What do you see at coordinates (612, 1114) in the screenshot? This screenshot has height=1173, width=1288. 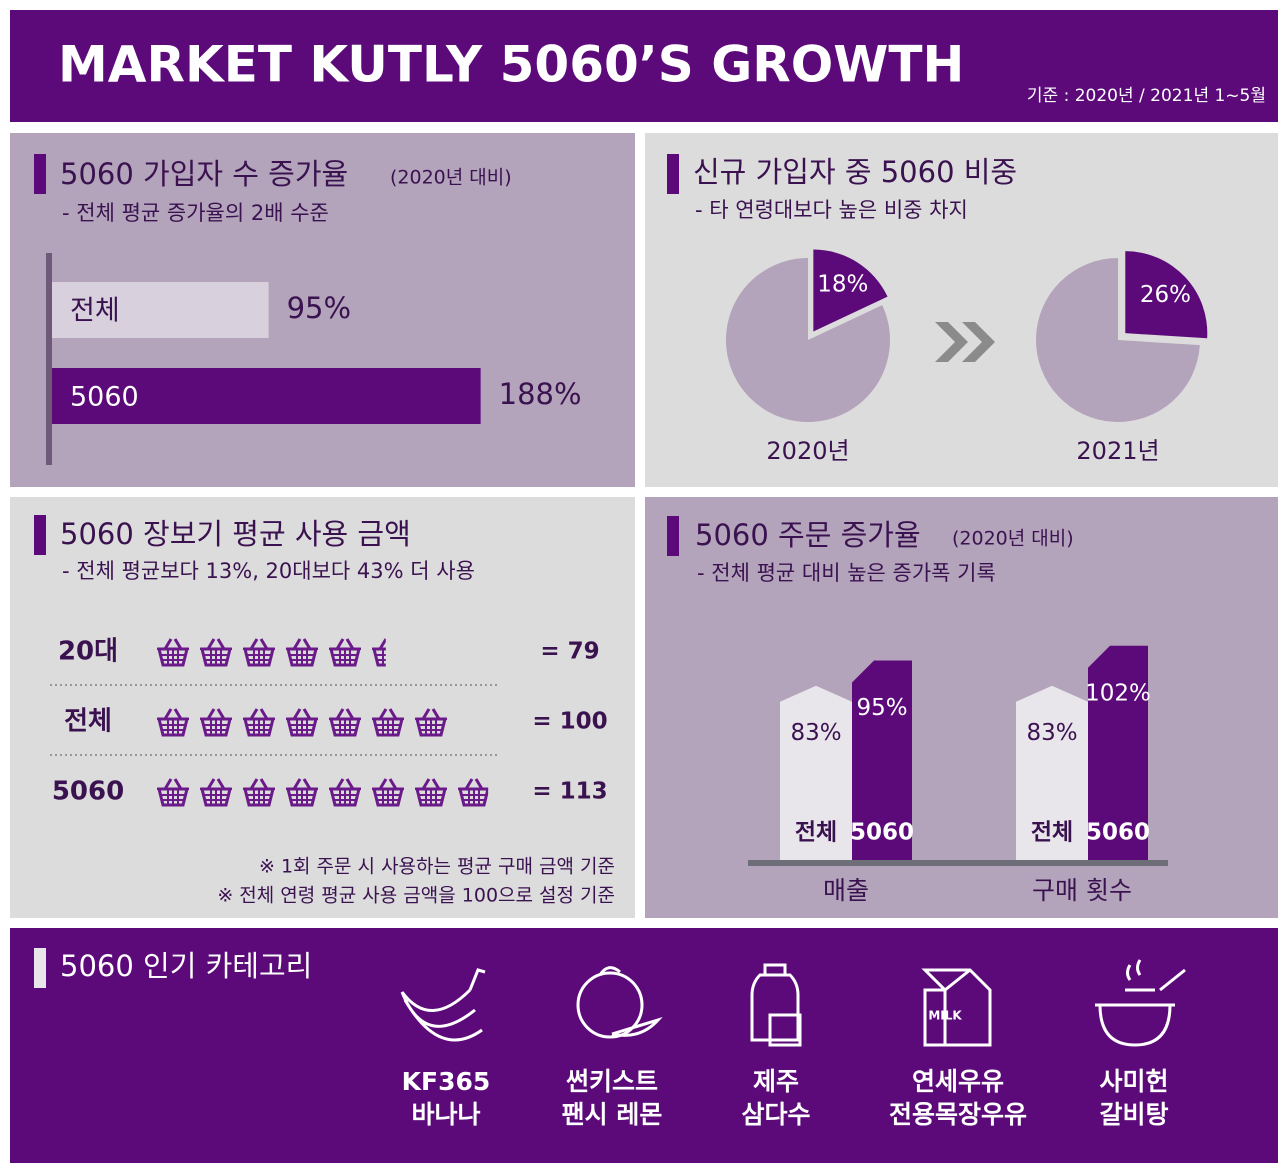 I see `item-label: 팬시 레몬` at bounding box center [612, 1114].